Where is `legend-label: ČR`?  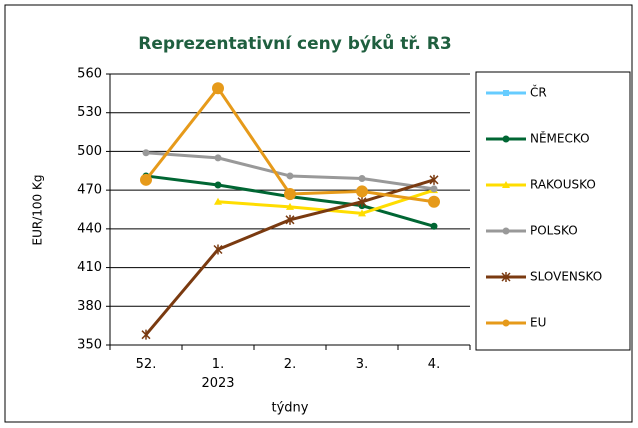
legend-label: ČR is located at coordinates (538, 92).